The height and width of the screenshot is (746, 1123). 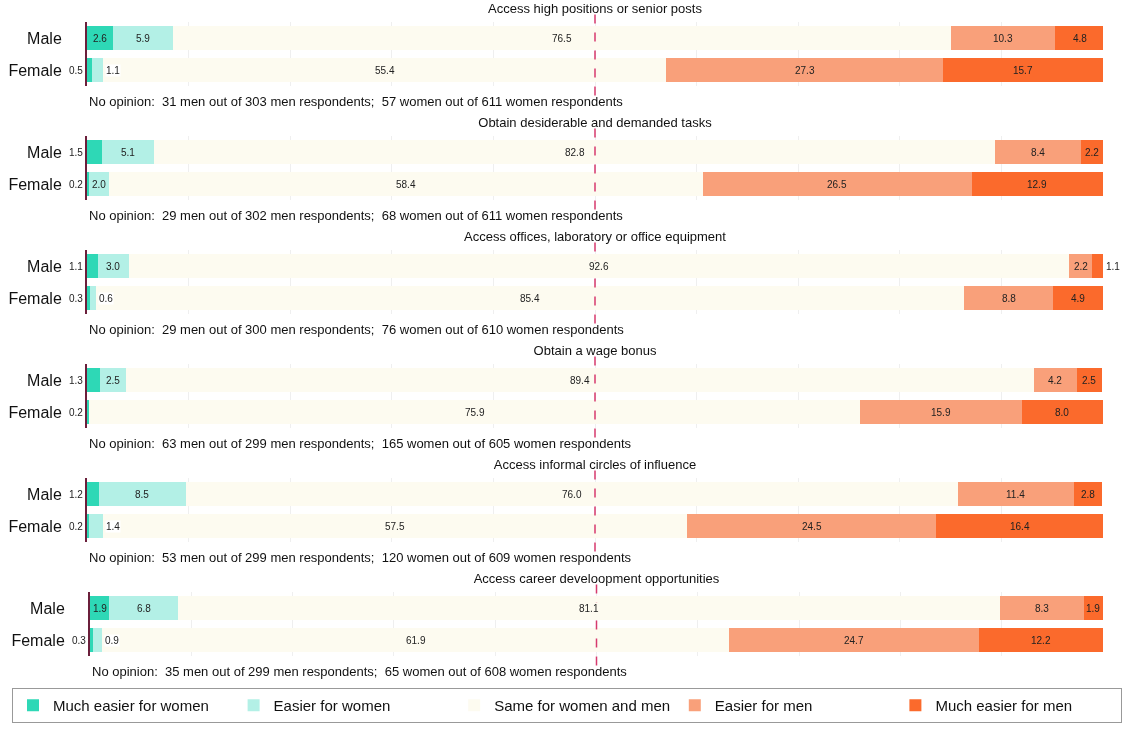 I want to click on data-label: 24.7, so click(x=854, y=640).